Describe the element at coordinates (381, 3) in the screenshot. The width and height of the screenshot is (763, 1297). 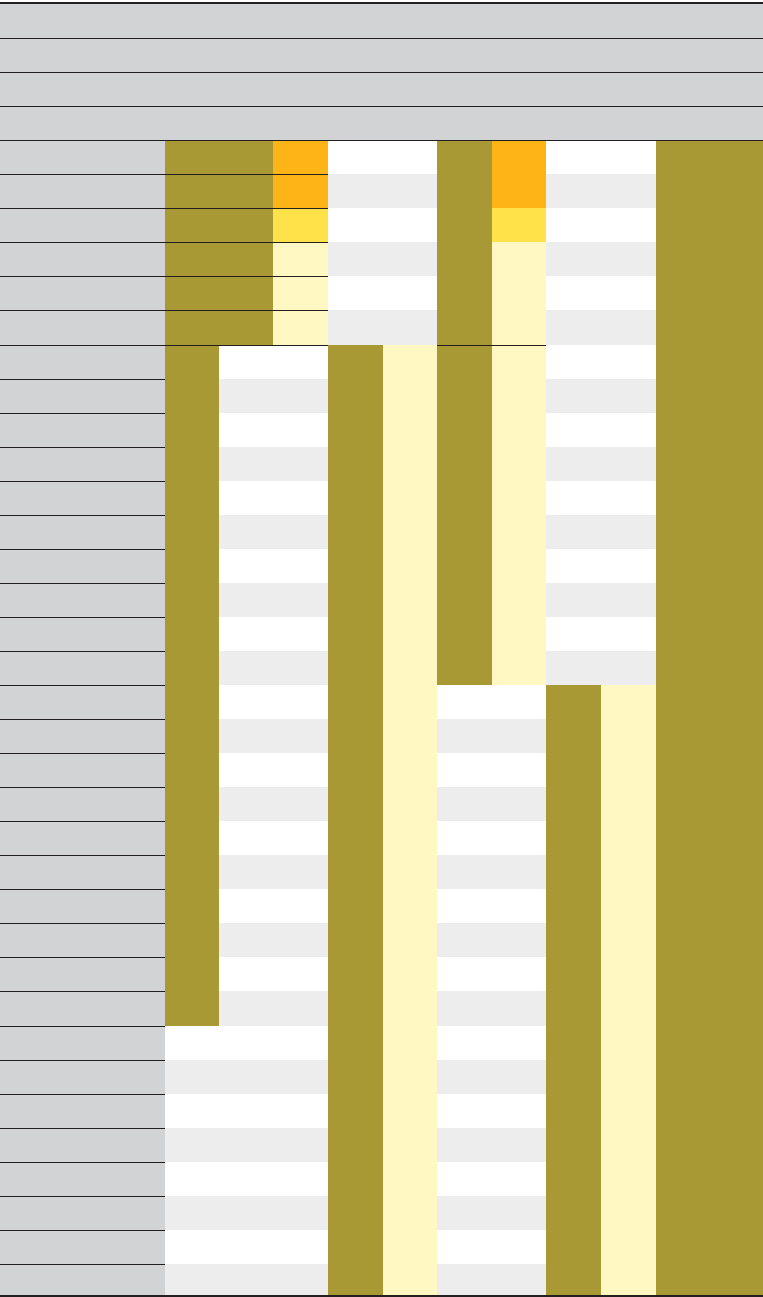
I see `top-rule` at that location.